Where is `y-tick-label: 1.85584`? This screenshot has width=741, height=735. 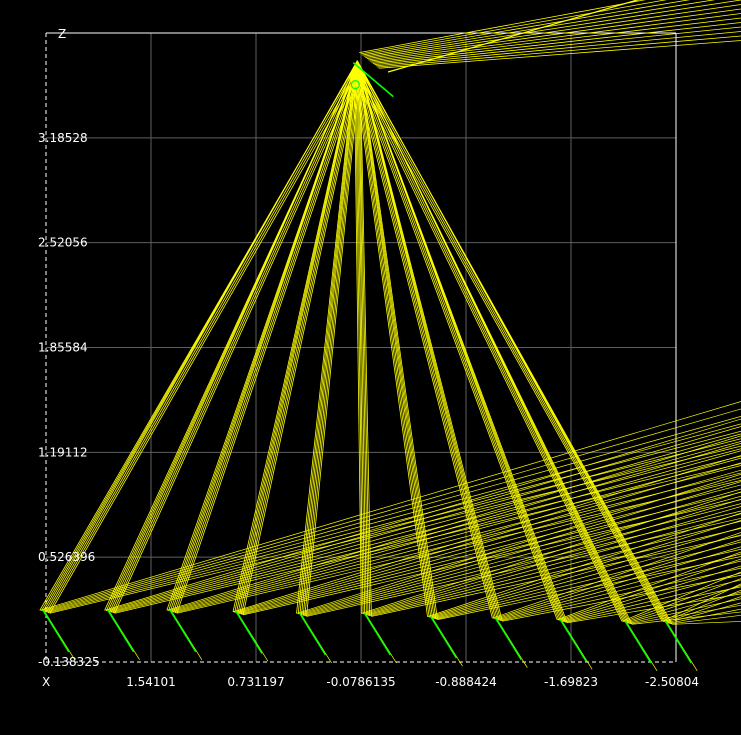
y-tick-label: 1.85584 is located at coordinates (63, 347).